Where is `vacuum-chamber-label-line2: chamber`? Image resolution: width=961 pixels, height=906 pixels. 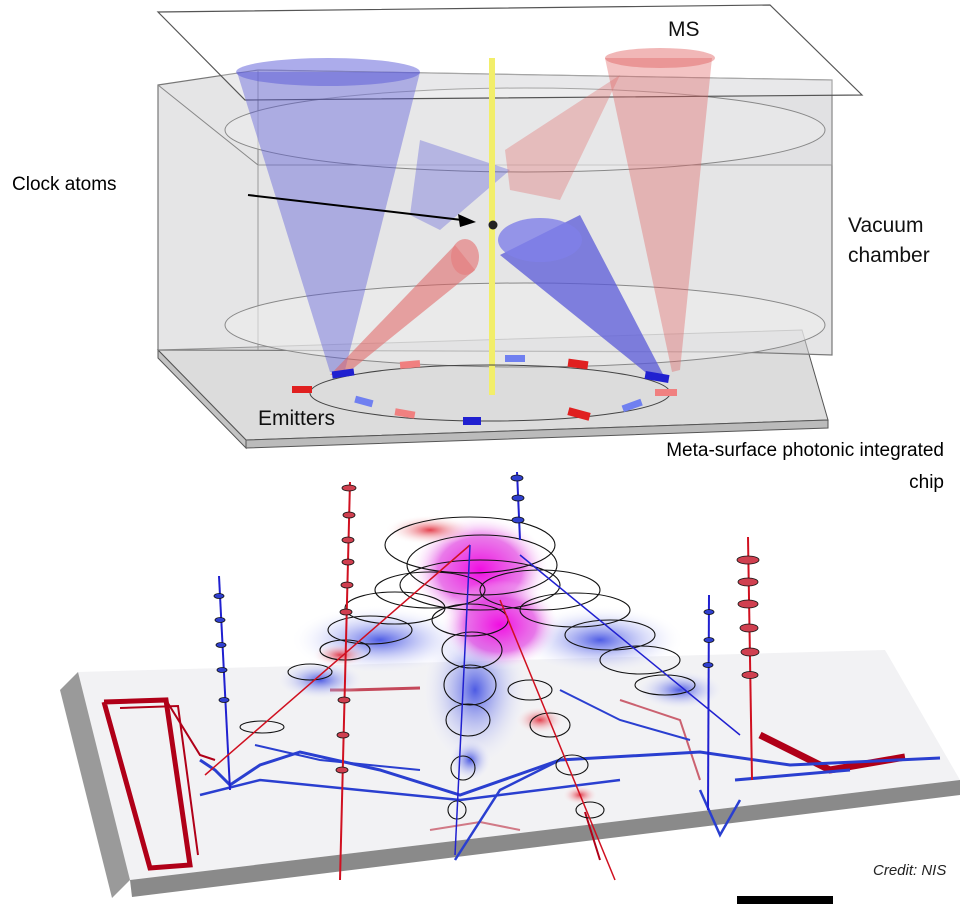
vacuum-chamber-label-line2: chamber is located at coordinates (889, 255).